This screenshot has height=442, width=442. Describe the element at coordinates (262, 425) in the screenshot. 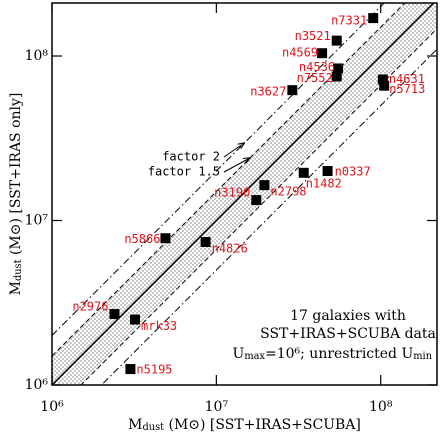

I see `x-axis-label-part: (M⊙) [SST+IRAS+SCUBA]` at that location.